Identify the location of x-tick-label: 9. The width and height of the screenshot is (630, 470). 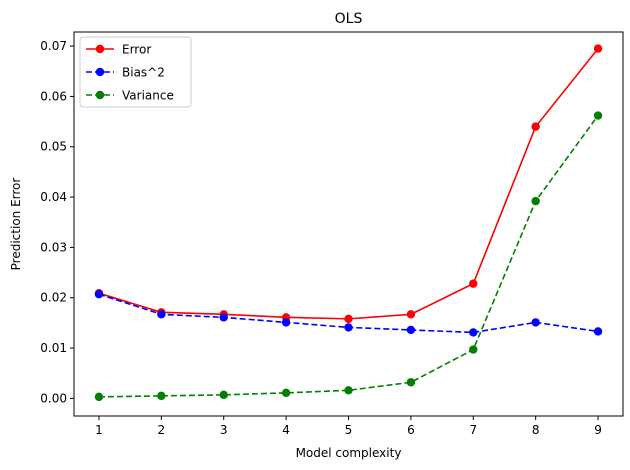
(598, 430).